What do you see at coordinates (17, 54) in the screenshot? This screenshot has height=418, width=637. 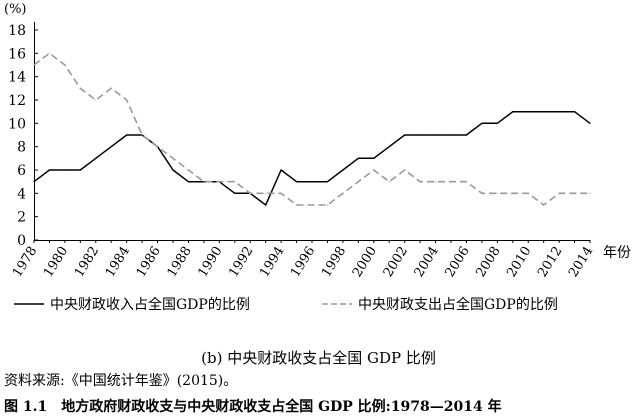 I see `y-tick-label: 16` at bounding box center [17, 54].